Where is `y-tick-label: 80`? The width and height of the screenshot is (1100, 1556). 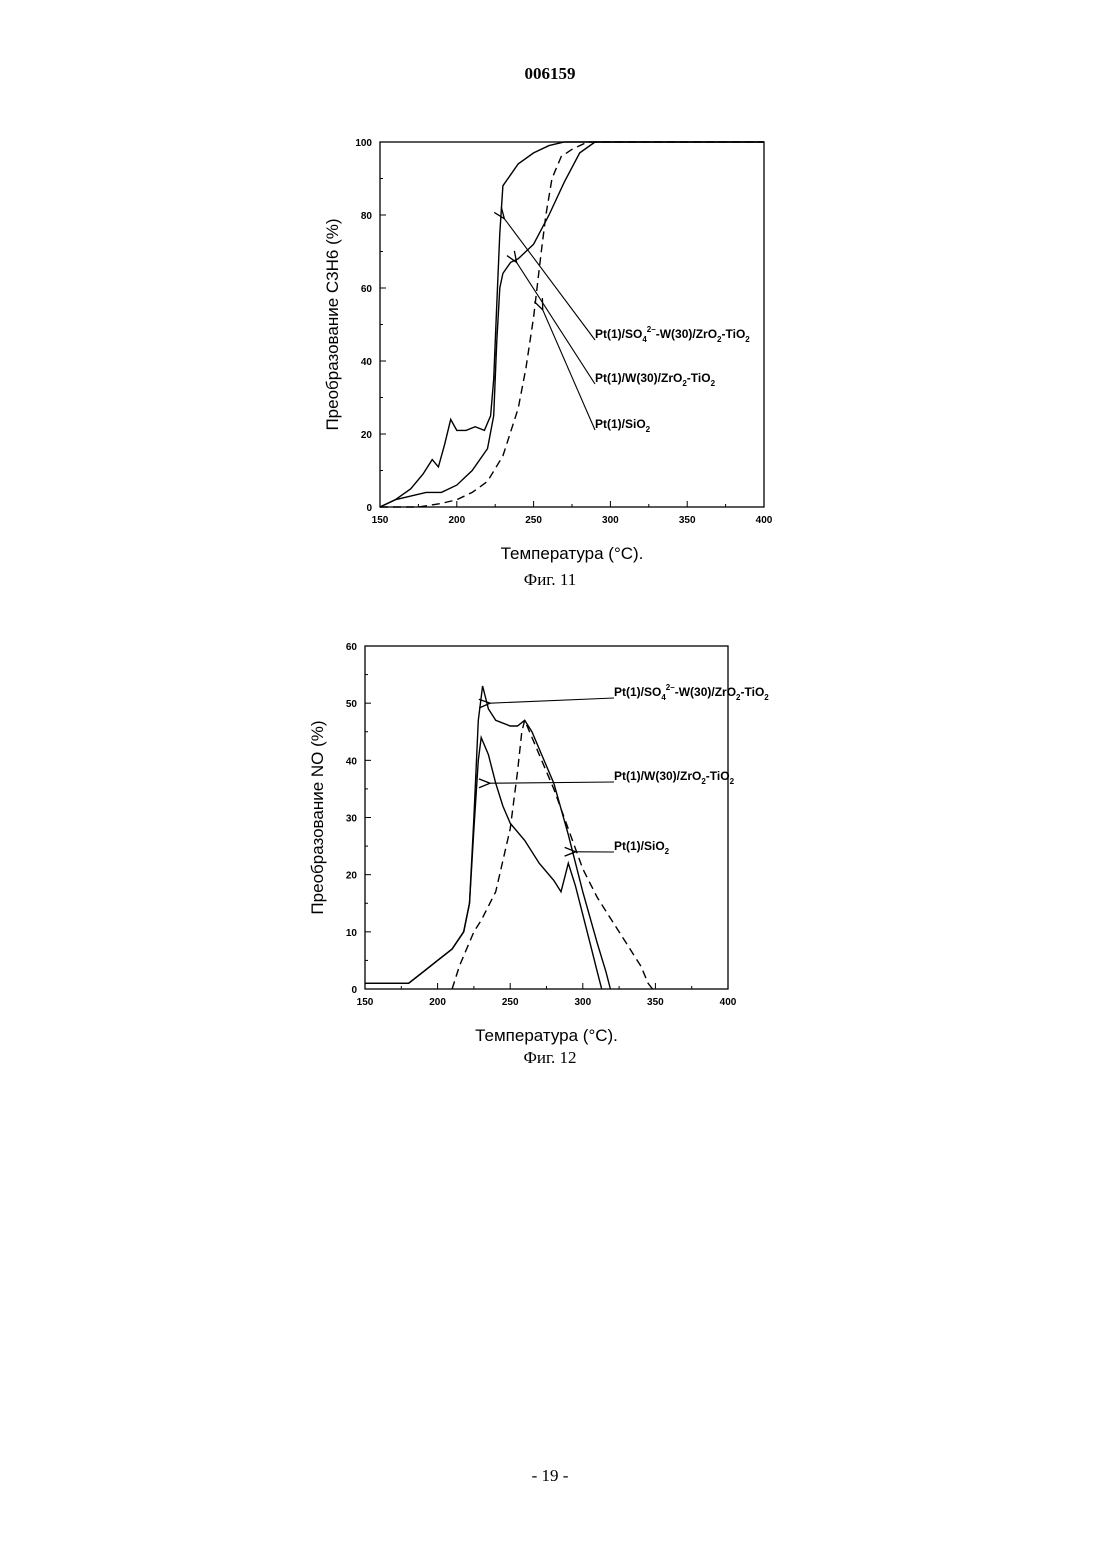 y-tick-label: 80 is located at coordinates (367, 216).